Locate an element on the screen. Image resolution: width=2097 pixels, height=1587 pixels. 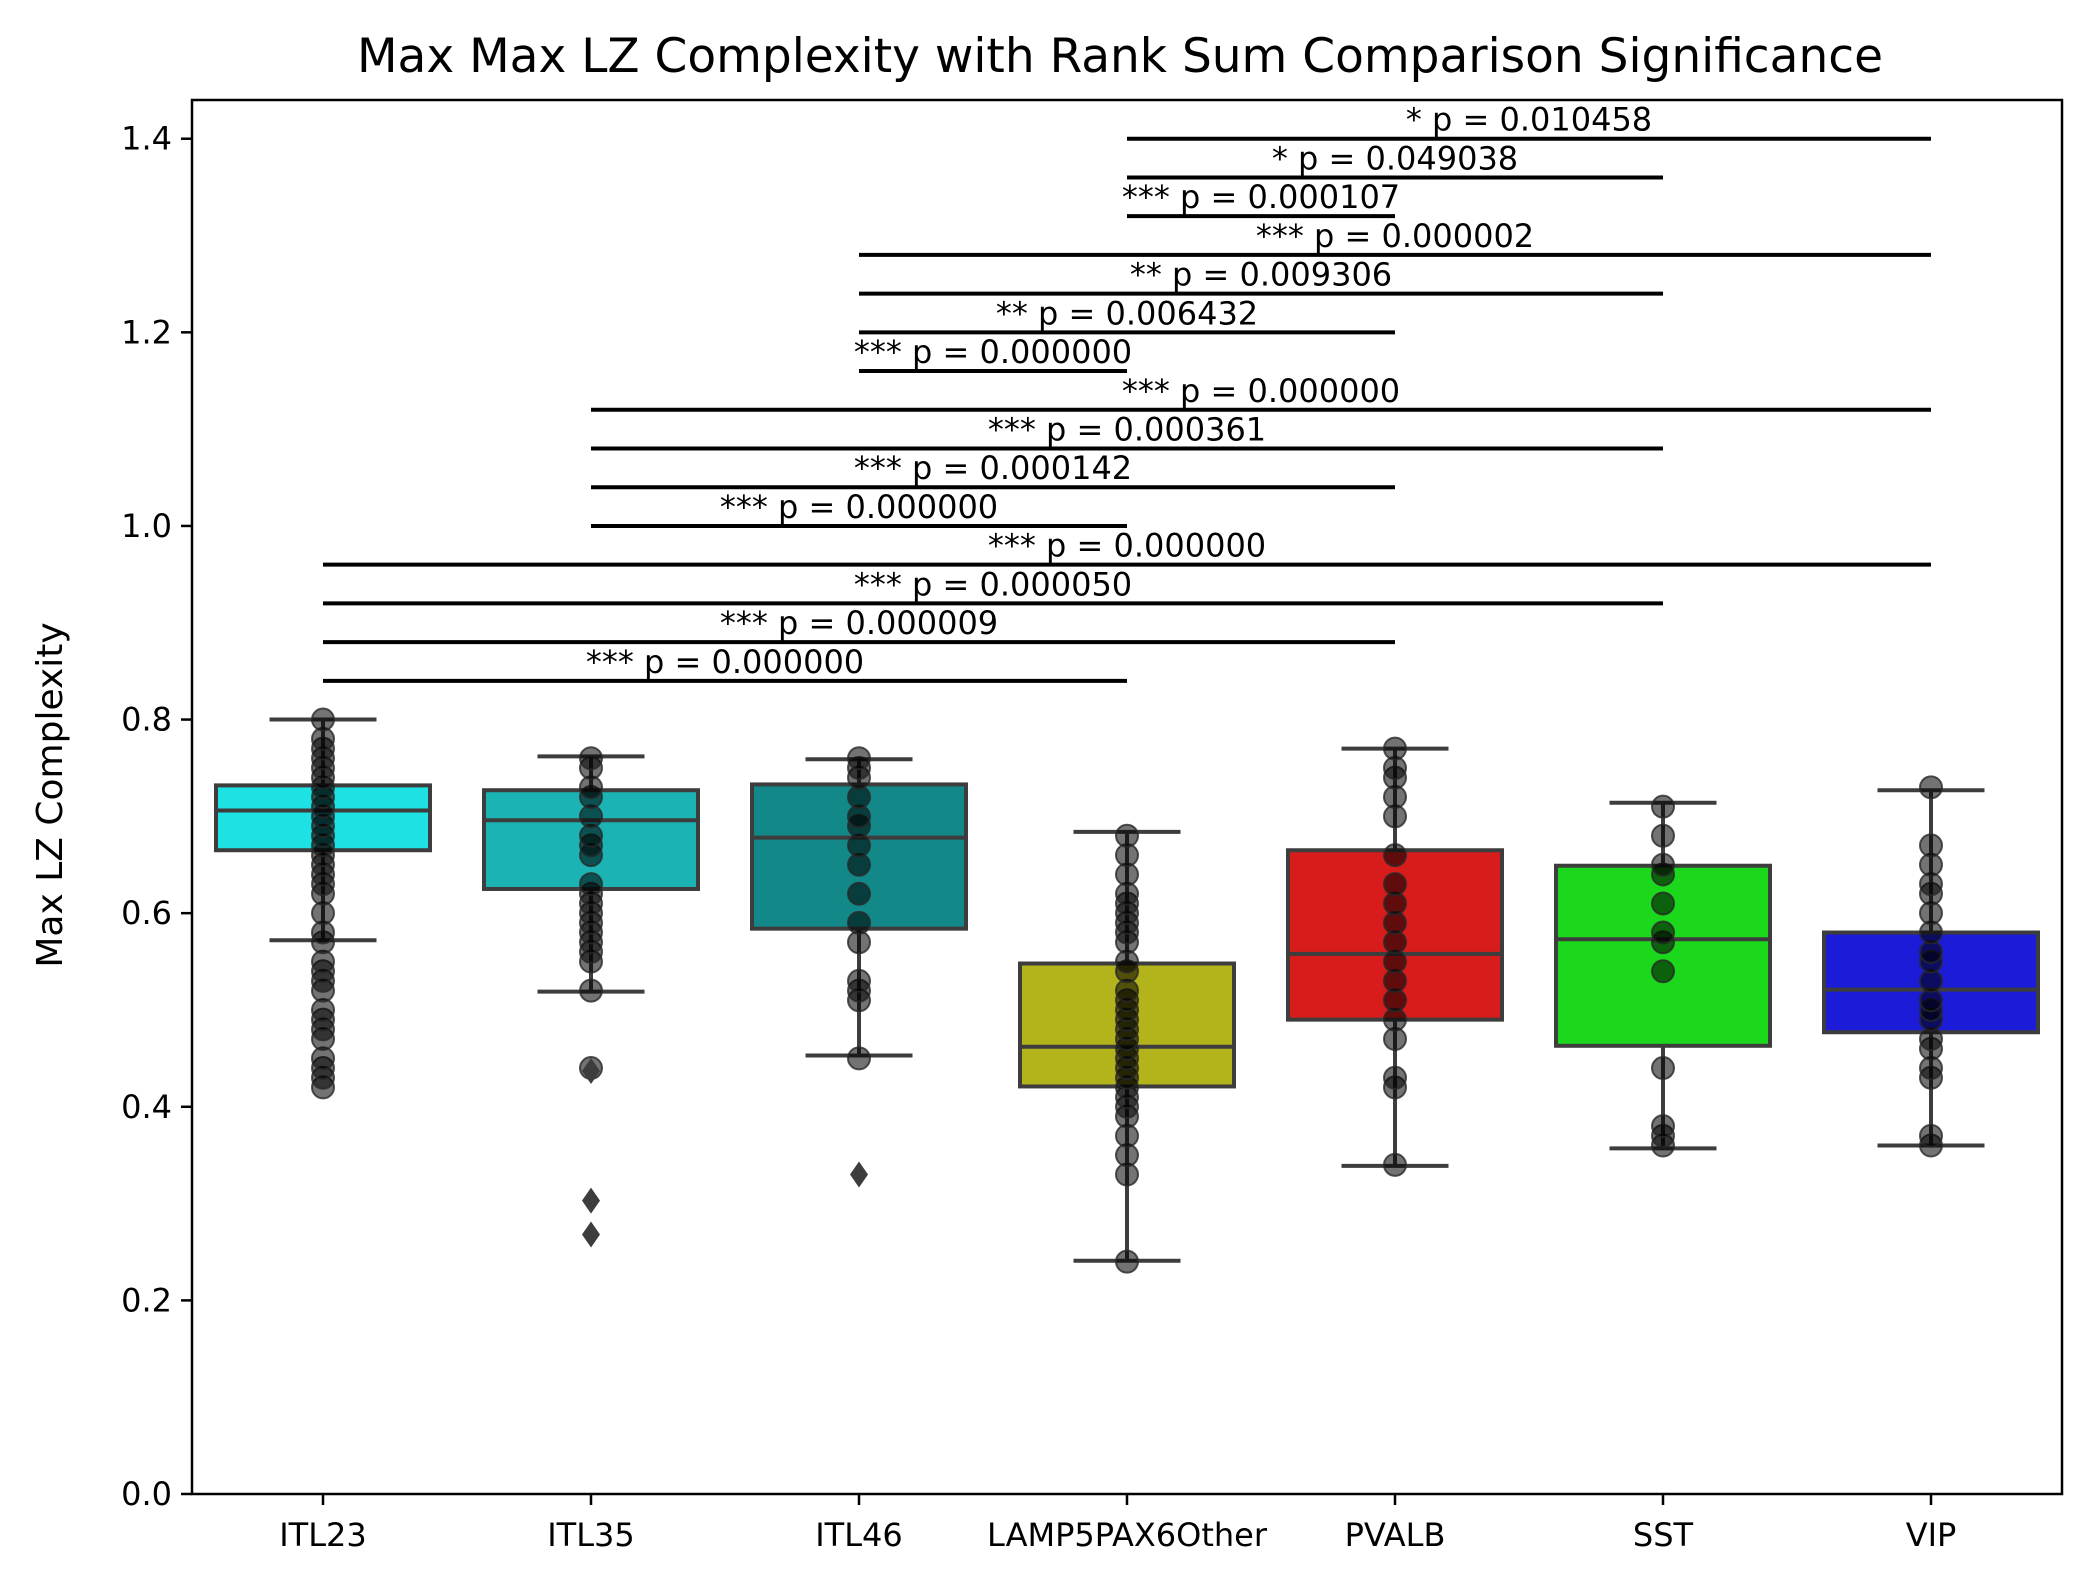
y-tick-label: 1.0 is located at coordinates (146, 526).